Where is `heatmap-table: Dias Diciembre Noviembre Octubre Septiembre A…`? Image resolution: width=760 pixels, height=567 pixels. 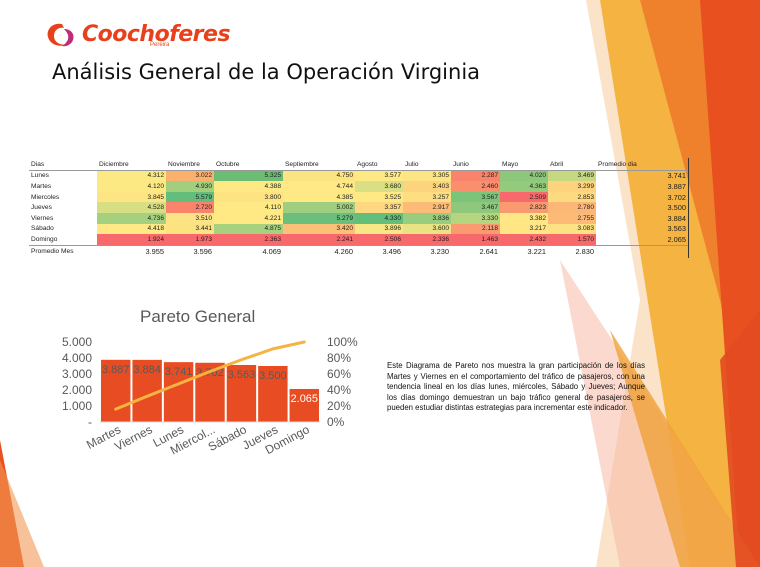 heatmap-table: Dias Diciembre Noviembre Octubre Septiembre A… is located at coordinates (358, 208).